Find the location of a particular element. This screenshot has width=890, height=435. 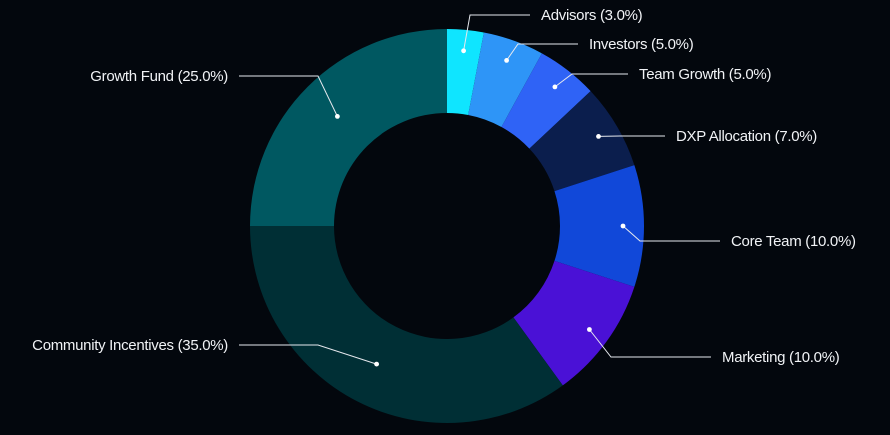

label-community-incentives: Community Incentives (35.0%) is located at coordinates (130, 345).